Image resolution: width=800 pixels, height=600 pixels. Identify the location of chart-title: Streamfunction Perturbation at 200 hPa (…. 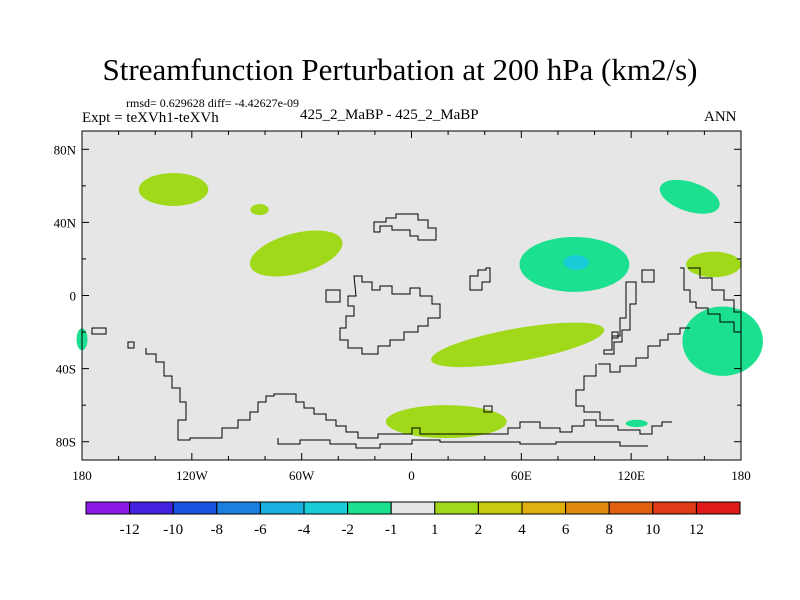
(400, 69).